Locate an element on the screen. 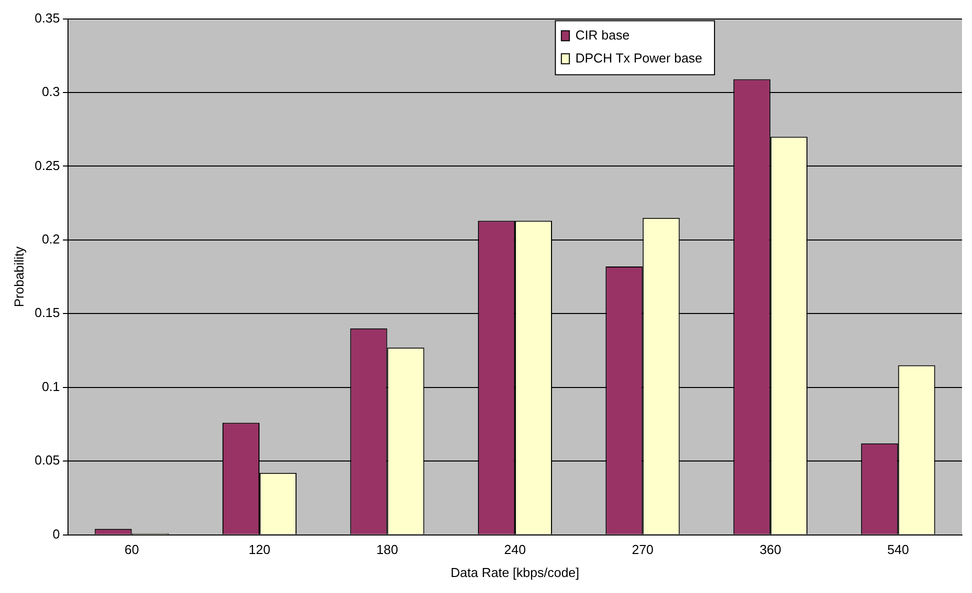 This screenshot has height=593, width=972. x-tick-label: 540 is located at coordinates (898, 550).